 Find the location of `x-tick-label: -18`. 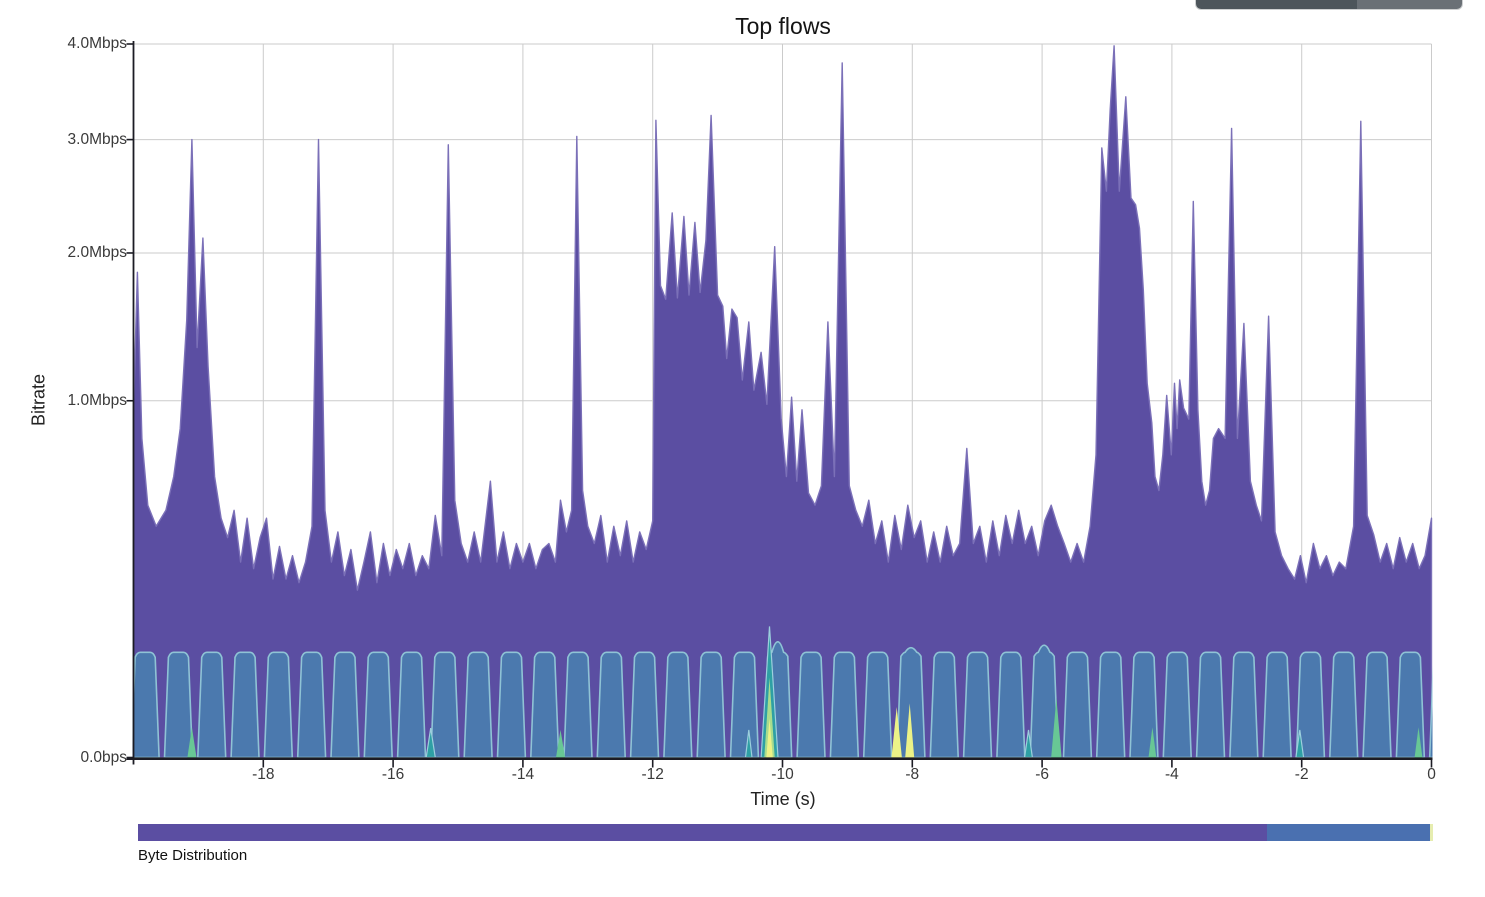

x-tick-label: -18 is located at coordinates (263, 774).